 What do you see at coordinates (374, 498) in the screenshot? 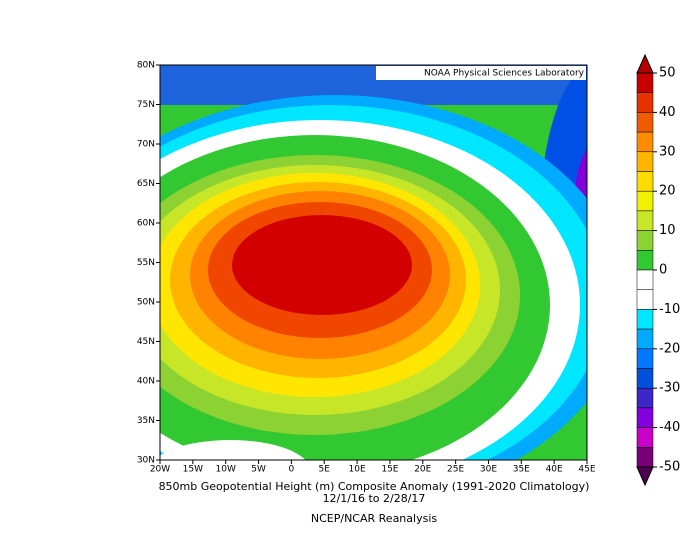
I see `title-line: 12/1/16 to 2/28/17` at bounding box center [374, 498].